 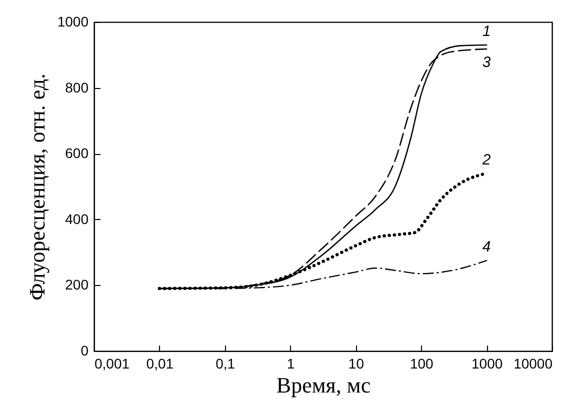 I want to click on y-tick-label: 800, so click(x=77, y=87).